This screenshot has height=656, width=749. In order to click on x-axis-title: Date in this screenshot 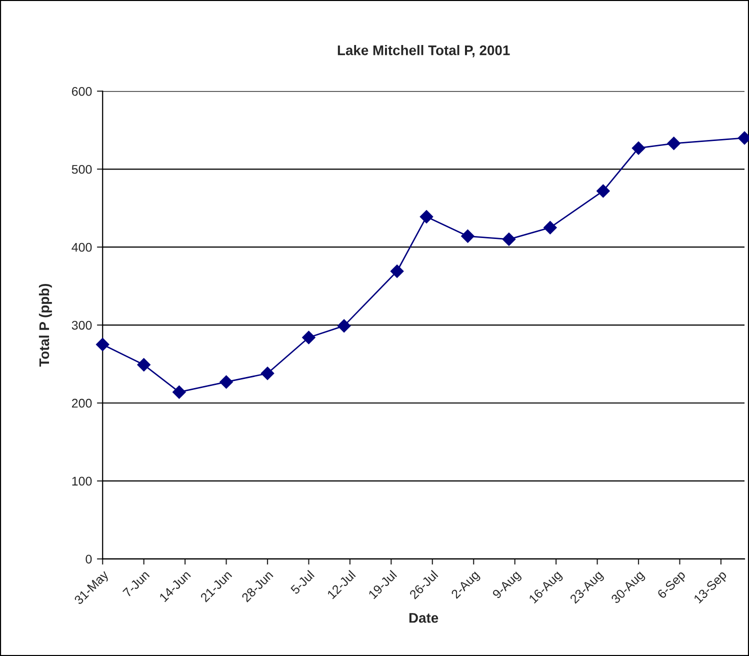, I will do `click(423, 618)`.